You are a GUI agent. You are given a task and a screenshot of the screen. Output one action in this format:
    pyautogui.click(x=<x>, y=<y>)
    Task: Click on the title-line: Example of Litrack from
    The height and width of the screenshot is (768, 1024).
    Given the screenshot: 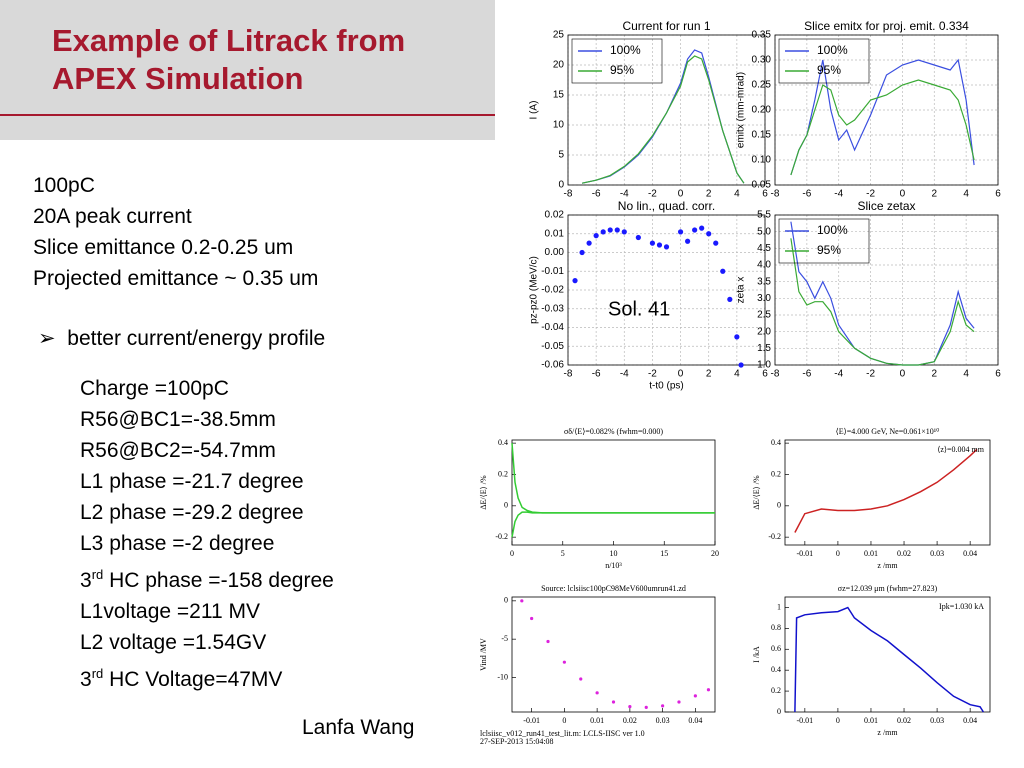 What is the action you would take?
    pyautogui.click(x=229, y=40)
    